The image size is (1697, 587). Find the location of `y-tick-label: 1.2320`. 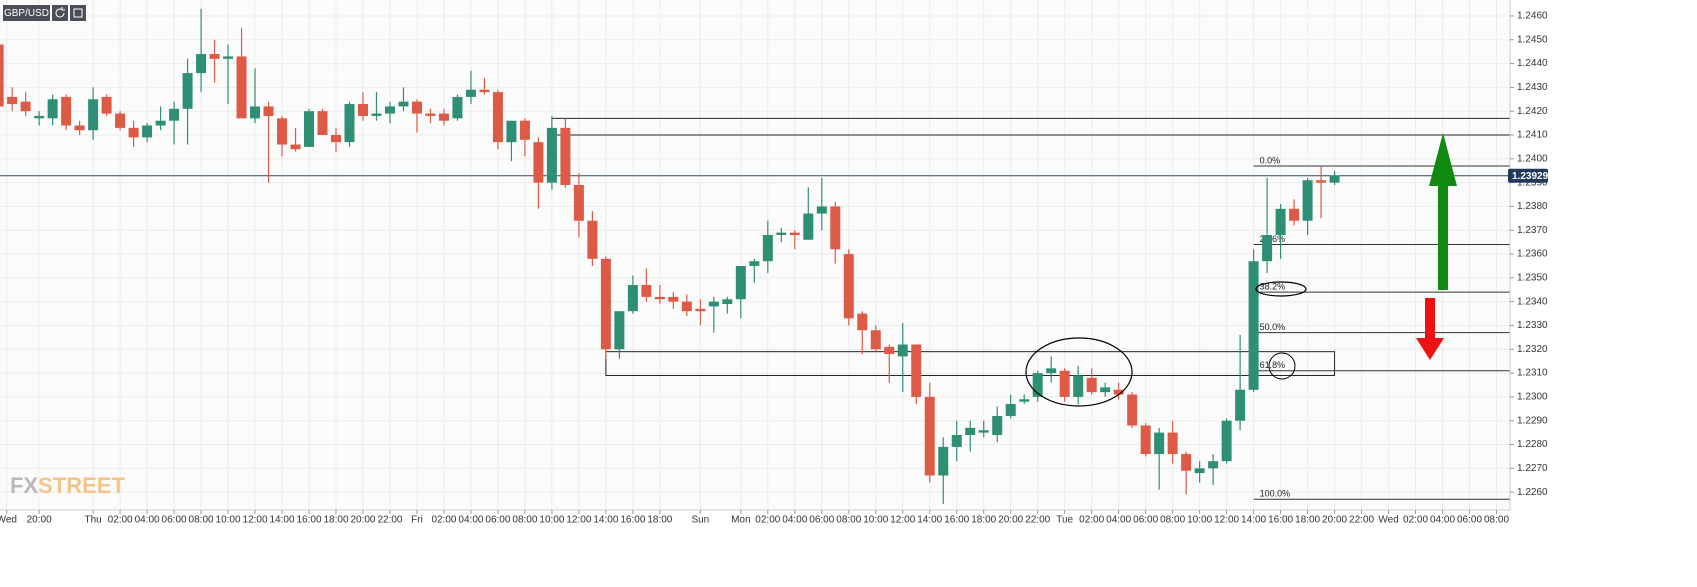

y-tick-label: 1.2320 is located at coordinates (1532, 349).